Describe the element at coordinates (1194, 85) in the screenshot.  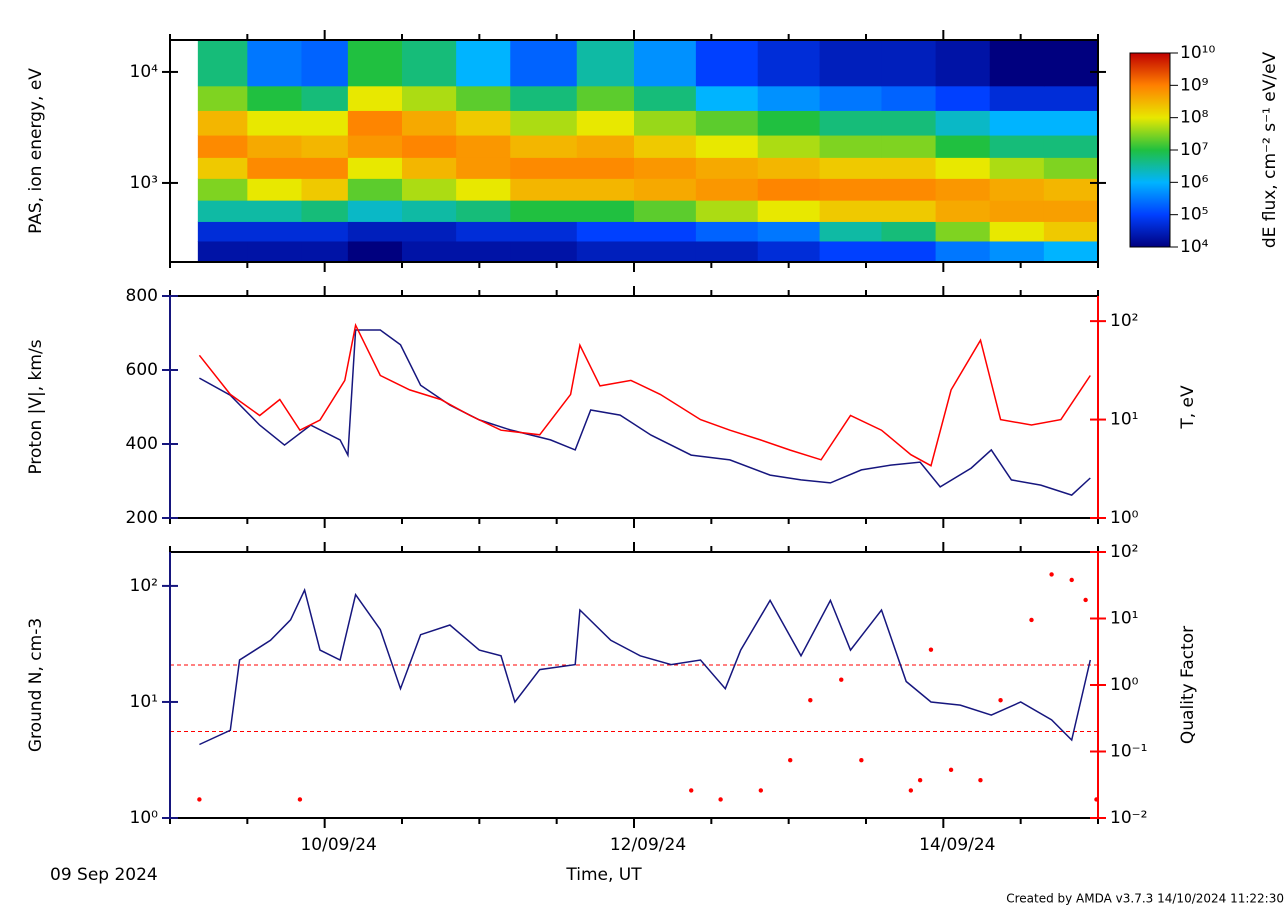
I see `colorbar-tick-label: 10⁹` at that location.